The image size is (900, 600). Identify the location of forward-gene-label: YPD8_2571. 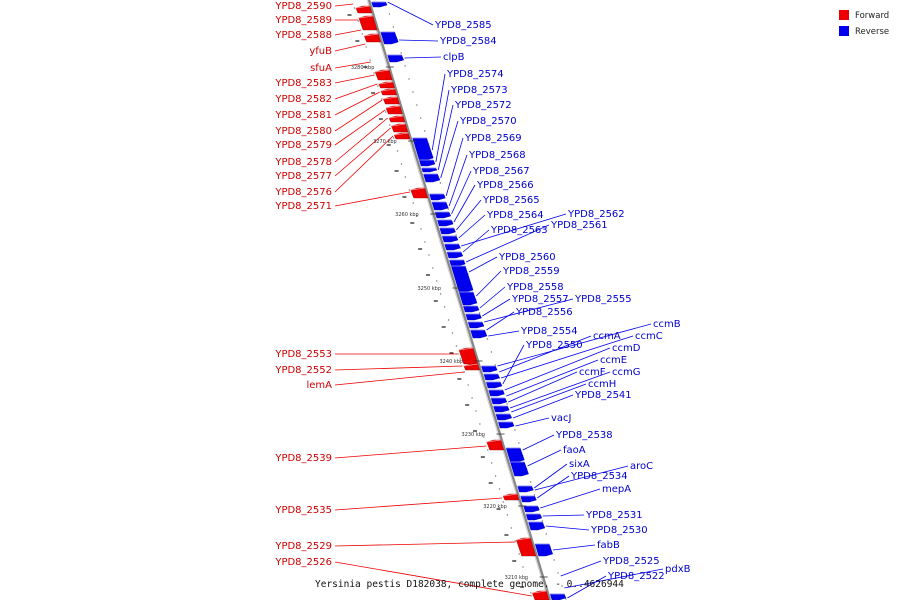
(303, 206).